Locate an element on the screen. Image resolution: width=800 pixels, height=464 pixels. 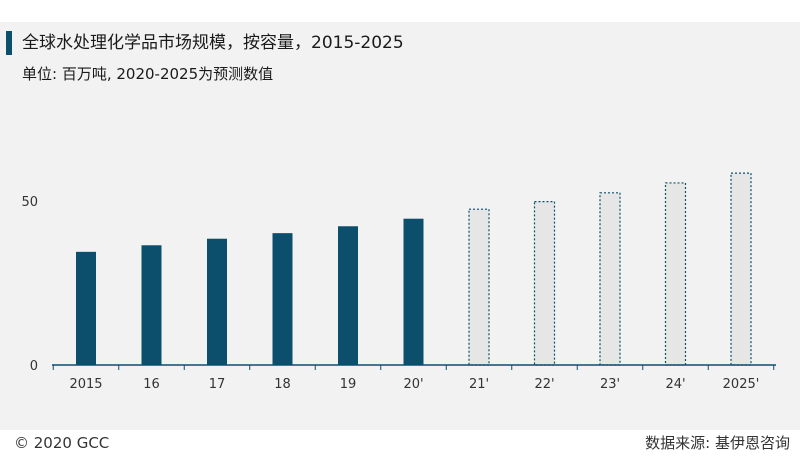
title-accent-bar is located at coordinates (9, 43).